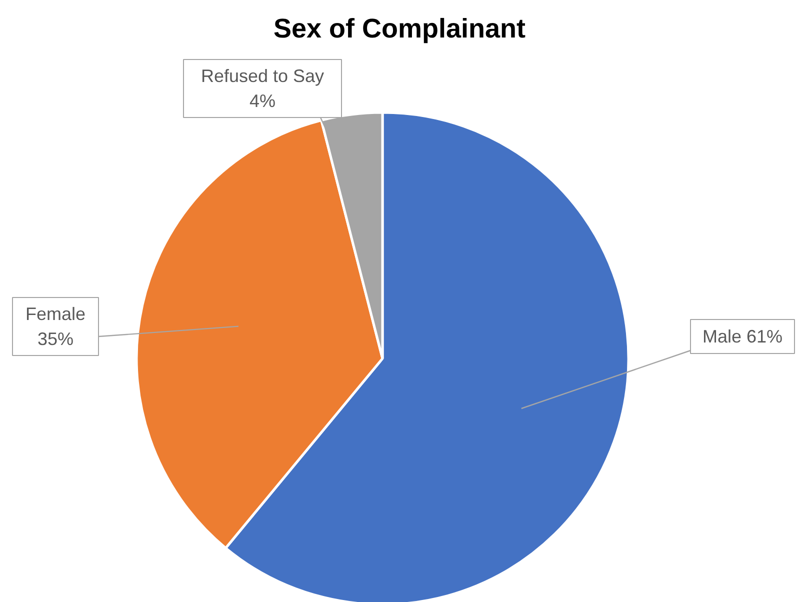  I want to click on slice-label: Male 61%, so click(742, 336).